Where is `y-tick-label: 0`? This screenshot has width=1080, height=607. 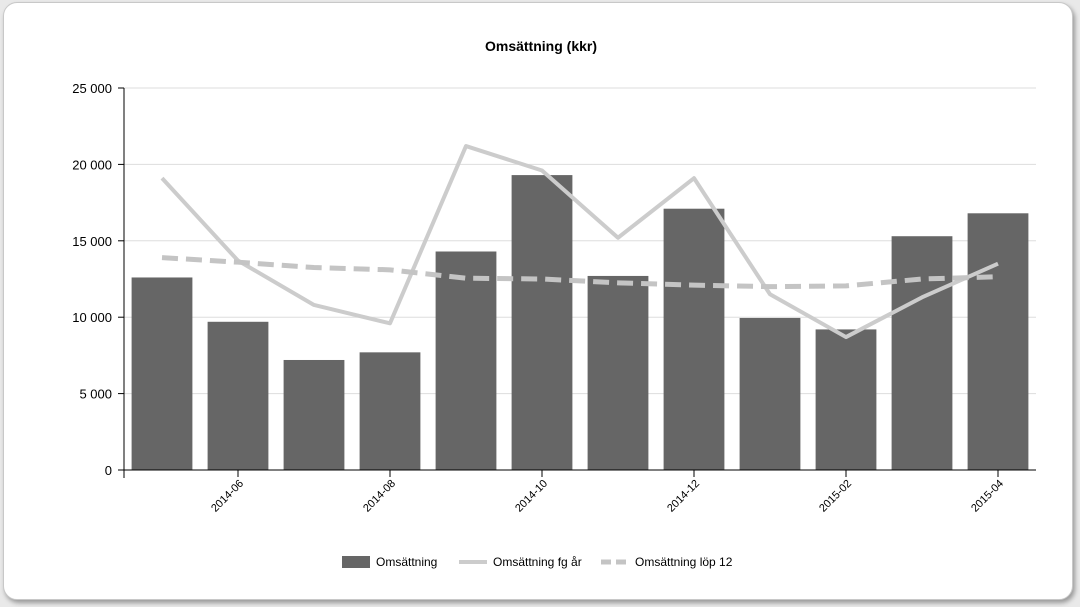 y-tick-label: 0 is located at coordinates (108, 470).